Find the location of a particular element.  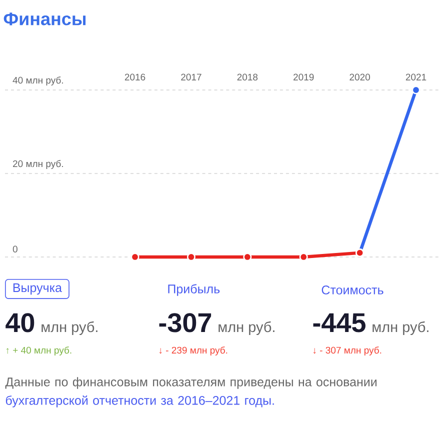

y-tick-label: 40 млн руб. is located at coordinates (37, 81).